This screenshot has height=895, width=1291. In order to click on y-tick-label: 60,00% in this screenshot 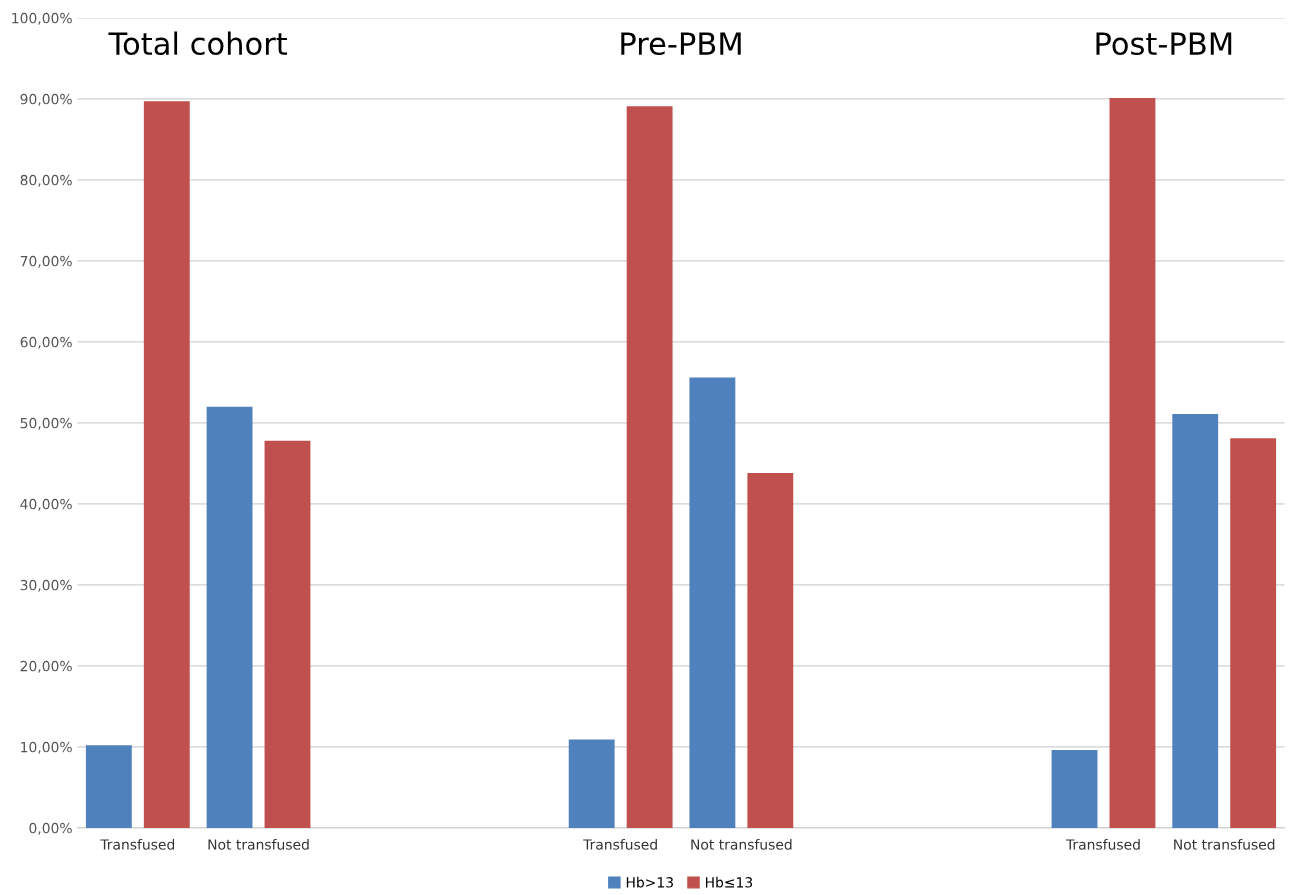, I will do `click(46, 342)`.